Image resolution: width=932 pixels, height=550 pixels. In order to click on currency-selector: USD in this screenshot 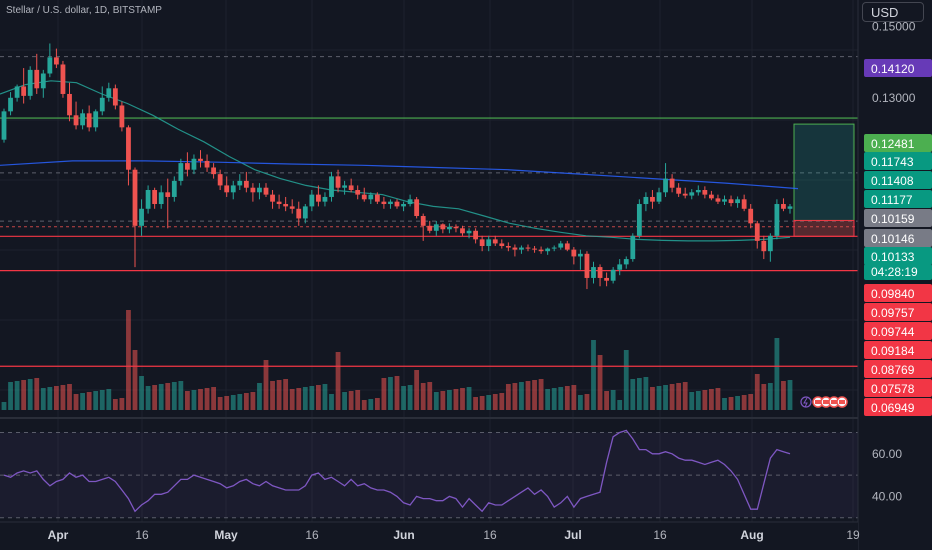, I will do `click(893, 12)`.